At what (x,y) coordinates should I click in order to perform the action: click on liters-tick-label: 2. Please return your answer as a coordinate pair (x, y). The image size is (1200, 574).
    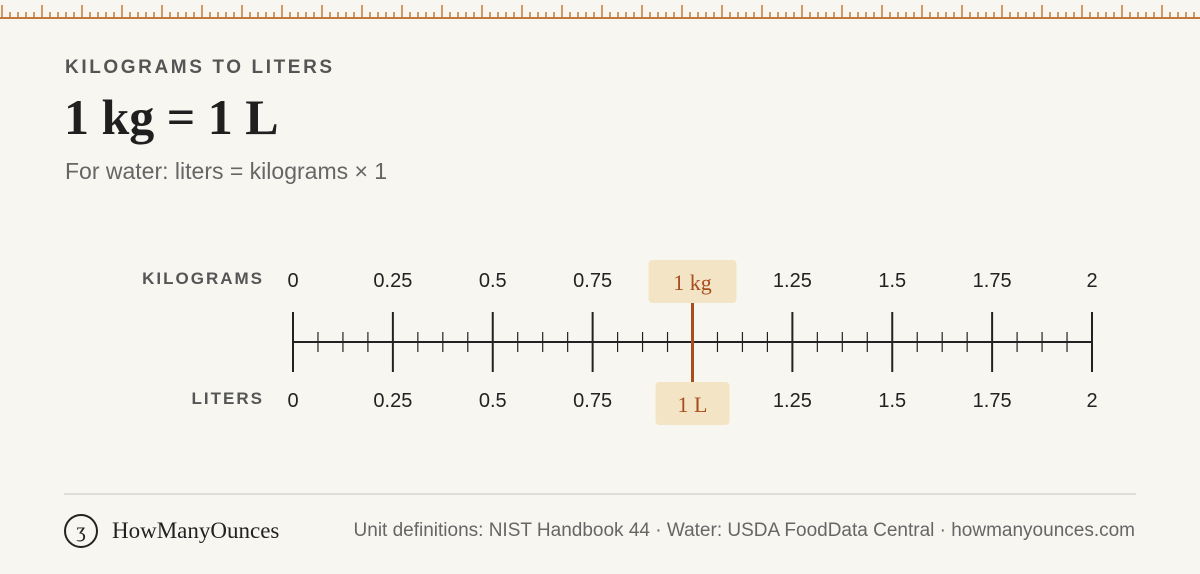
    Looking at the image, I should click on (1091, 401).